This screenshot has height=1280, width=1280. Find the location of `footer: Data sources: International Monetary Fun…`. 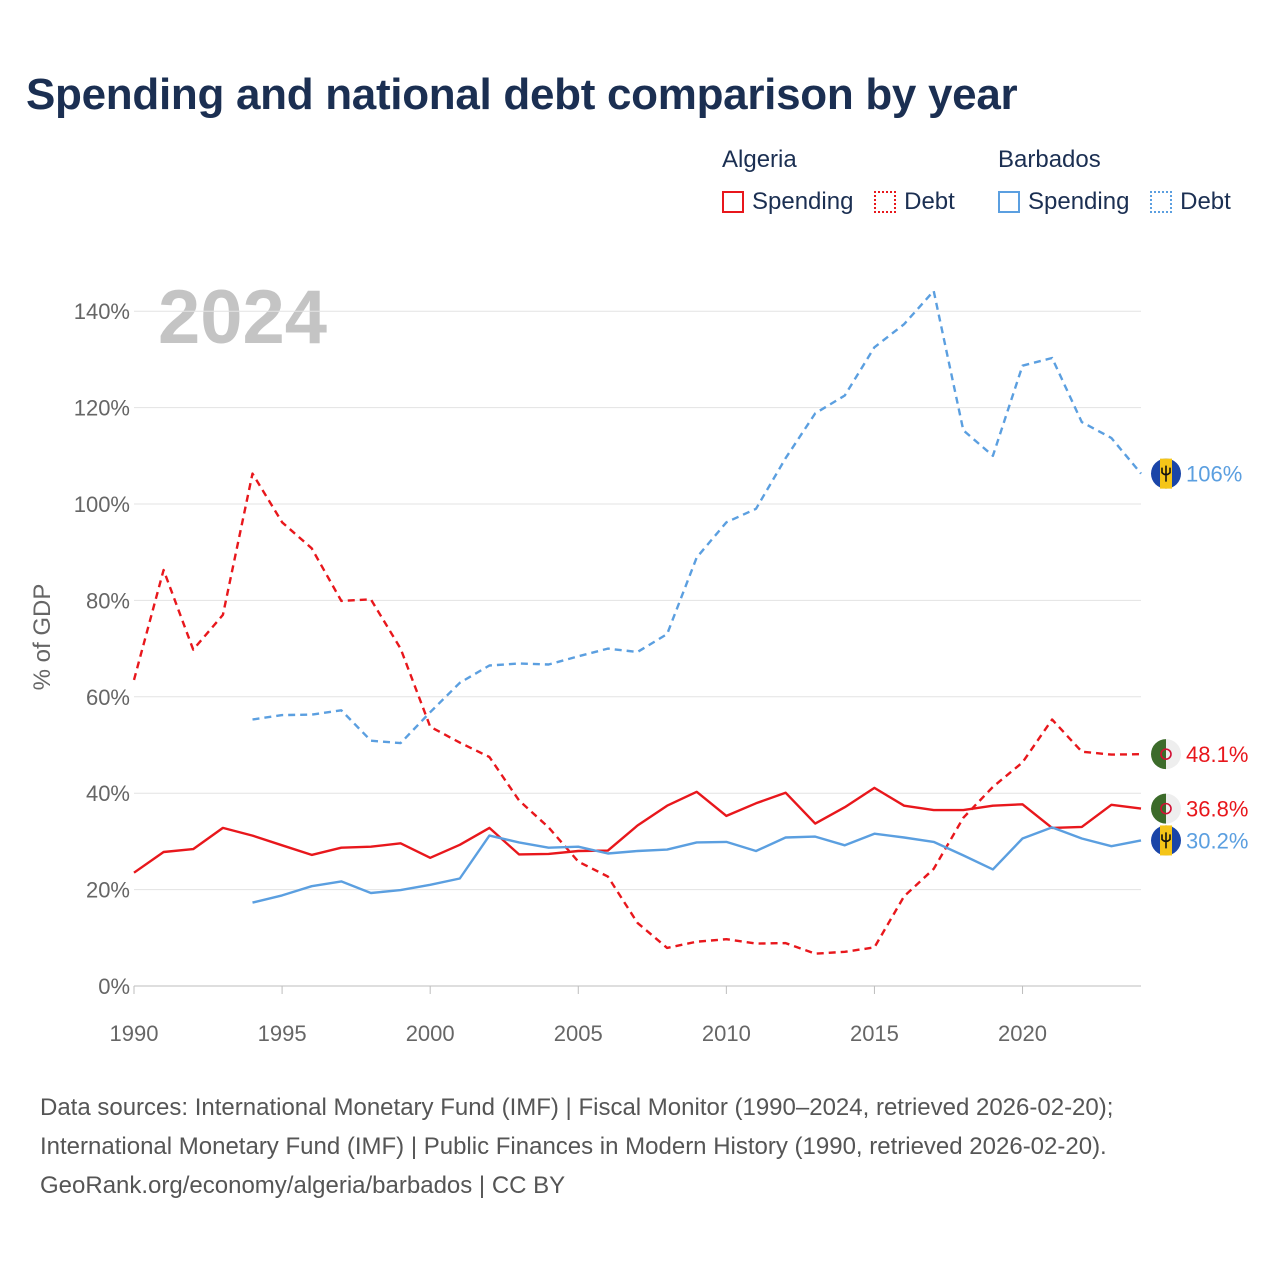

footer: Data sources: International Monetary Fun… is located at coordinates (576, 1146).